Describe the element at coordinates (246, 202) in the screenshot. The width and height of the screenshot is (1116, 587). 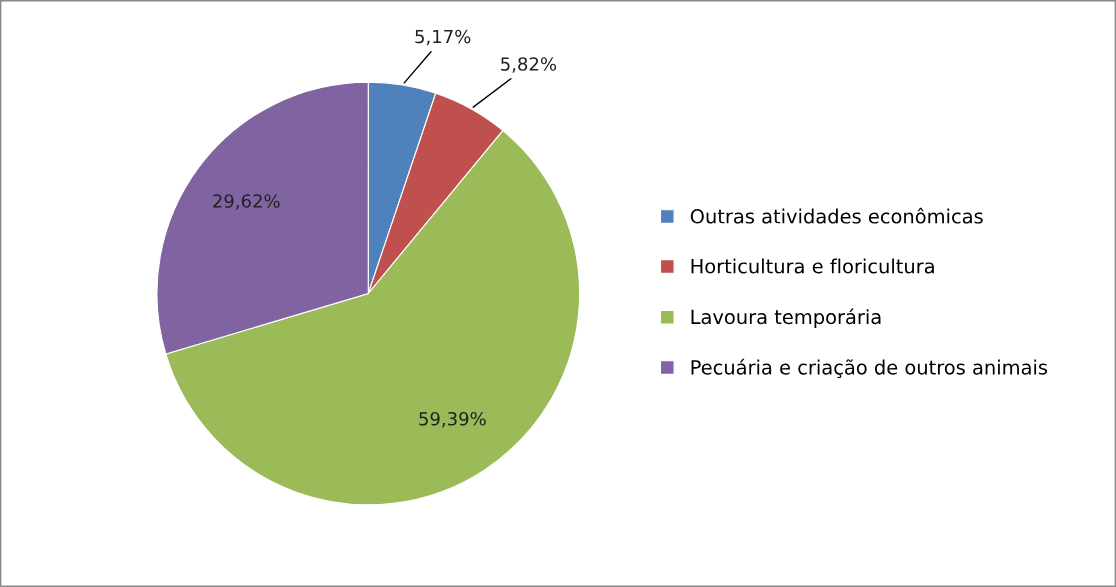
I see `data-label: 29,62%` at that location.